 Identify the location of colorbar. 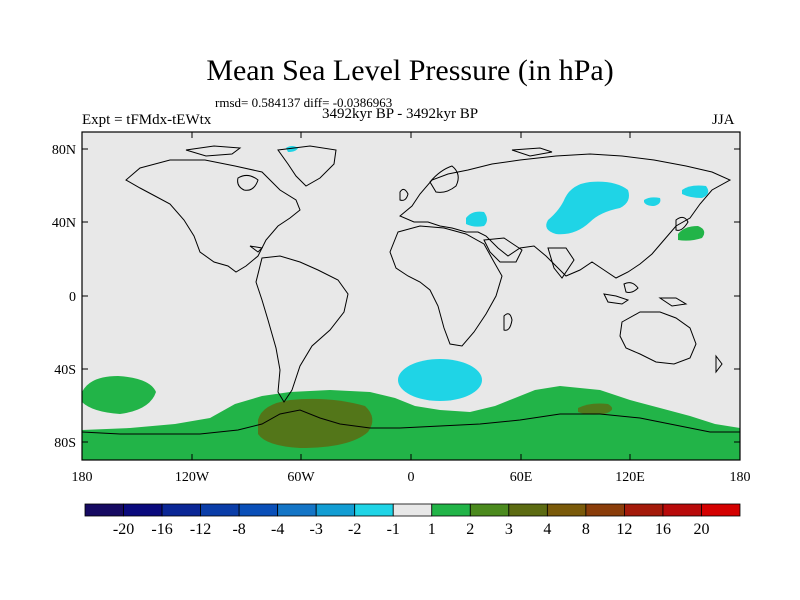
(412, 510).